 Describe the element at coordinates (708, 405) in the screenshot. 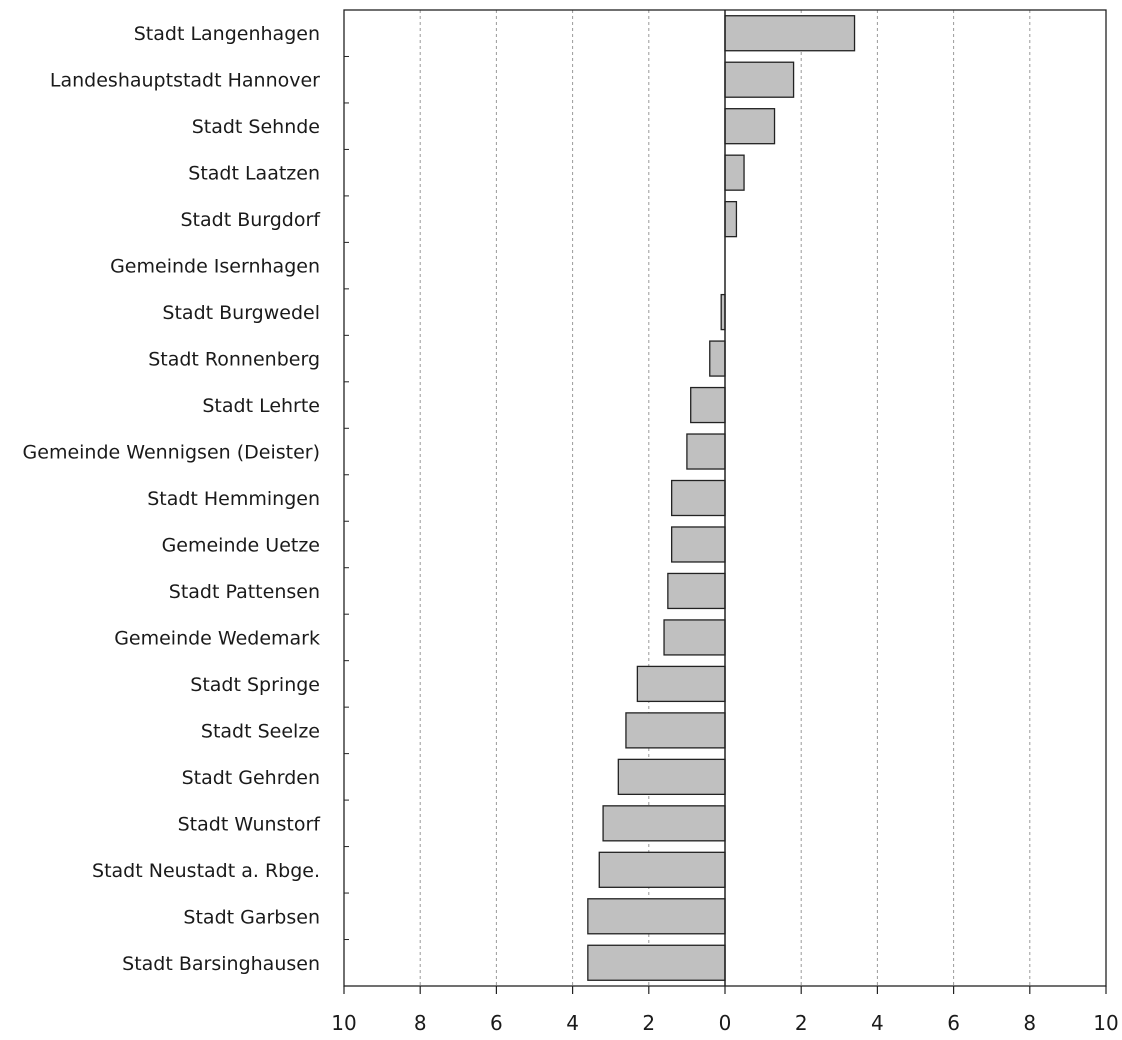

I see `bar-stadt-lehrte` at that location.